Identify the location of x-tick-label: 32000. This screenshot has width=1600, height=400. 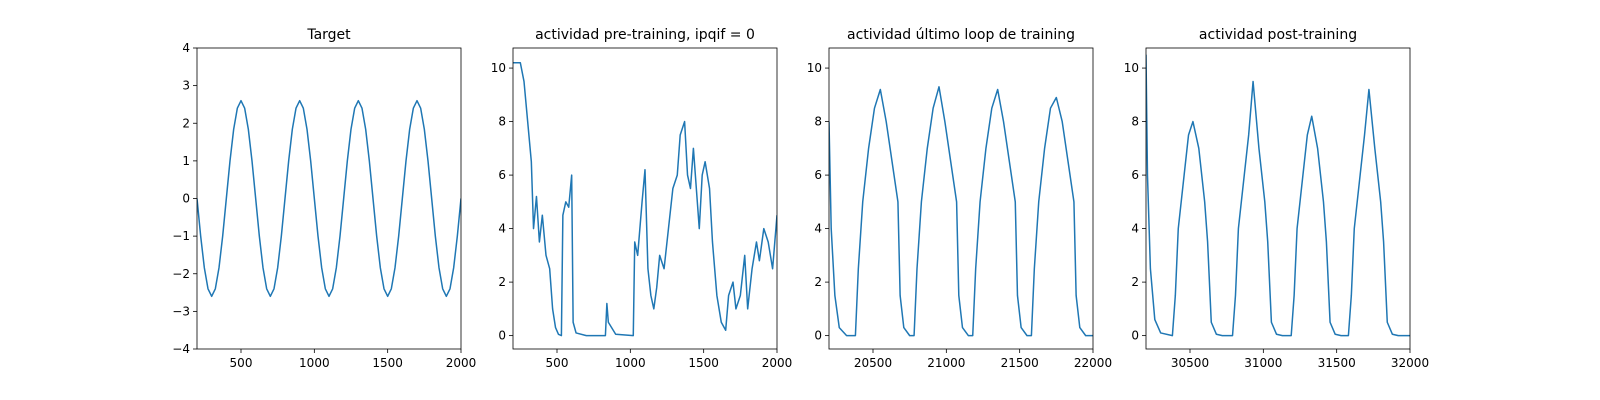
(1410, 363).